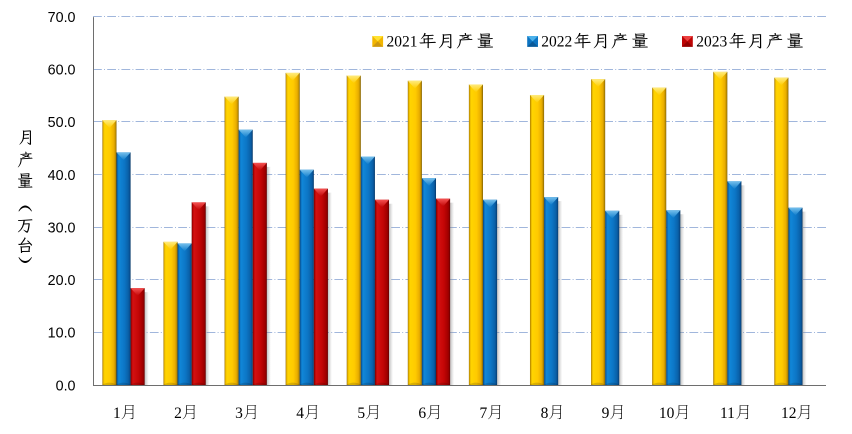  I want to click on svg-text: 30.0, so click(62, 228).